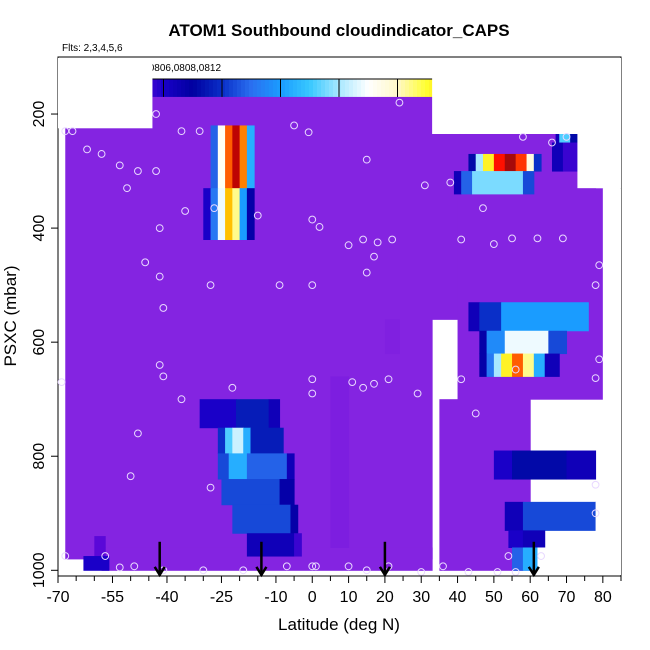 This screenshot has height=650, width=650. What do you see at coordinates (39, 570) in the screenshot?
I see `y-tick-label: 1000` at bounding box center [39, 570].